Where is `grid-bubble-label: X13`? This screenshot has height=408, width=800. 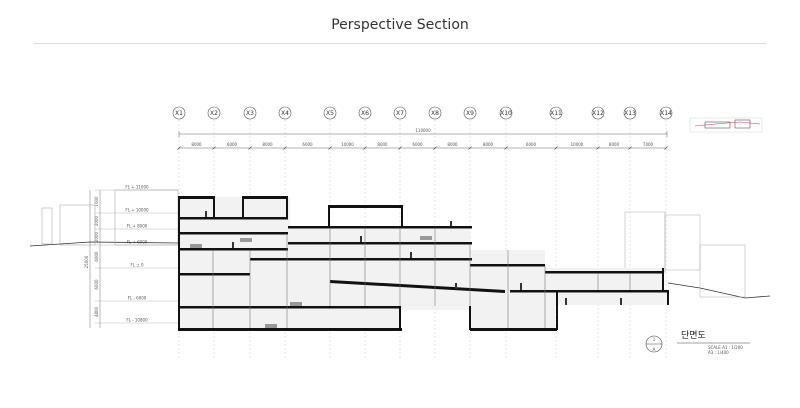
grid-bubble-label: X13 is located at coordinates (630, 113).